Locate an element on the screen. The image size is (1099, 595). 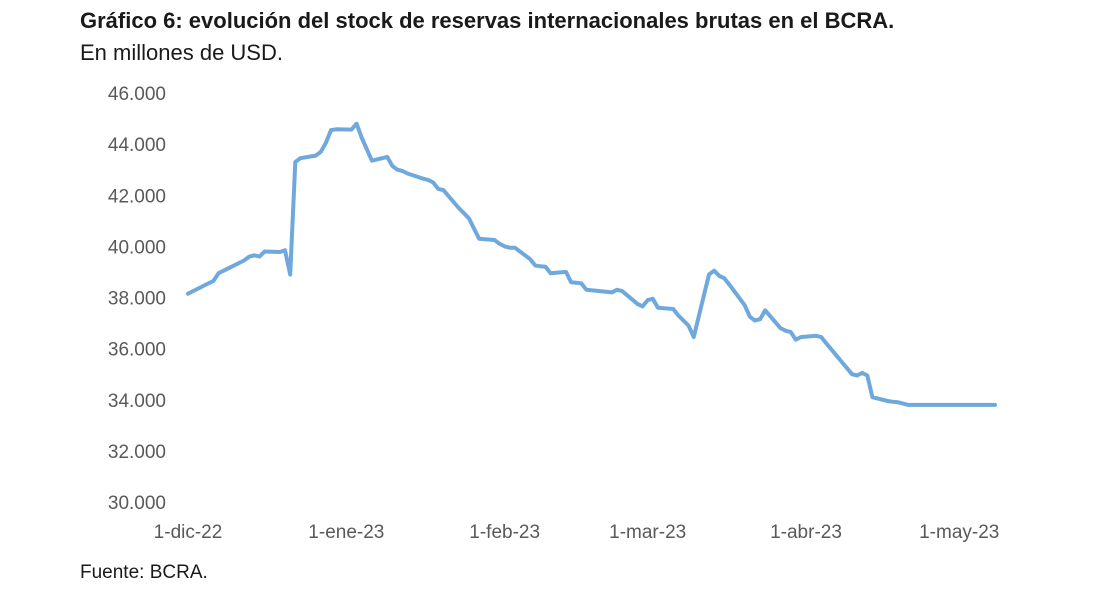
y-tick-label: 38.000 is located at coordinates (137, 299).